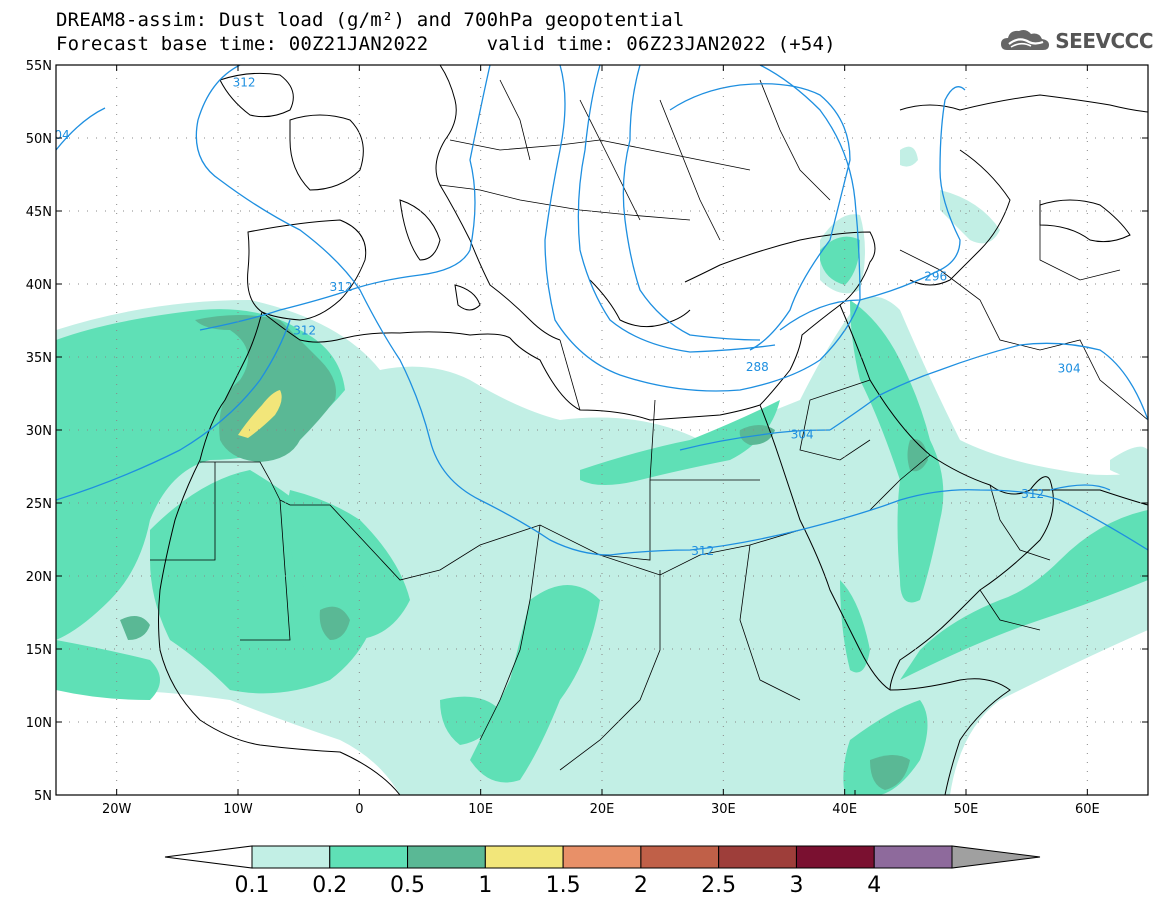 The image size is (1165, 907). What do you see at coordinates (935, 277) in the screenshot?
I see `contour-label: 296` at bounding box center [935, 277].